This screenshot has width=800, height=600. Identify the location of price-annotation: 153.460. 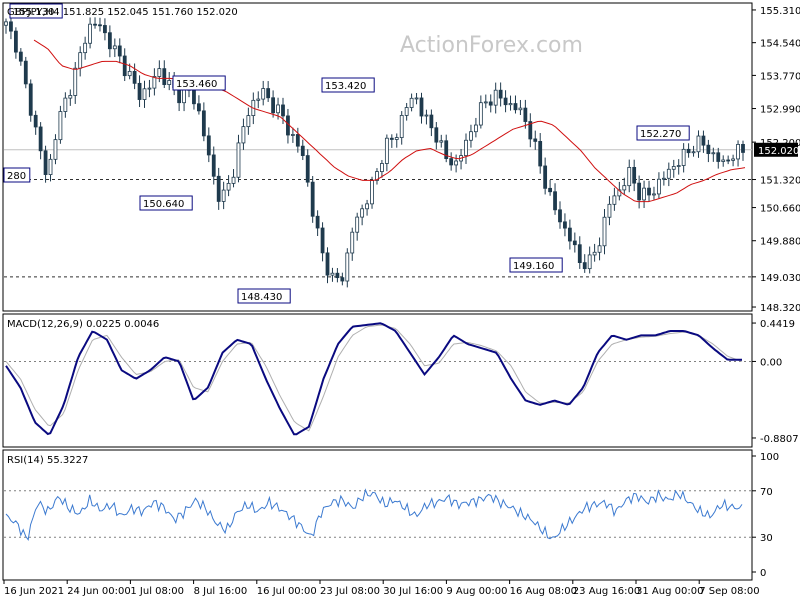
(196, 84).